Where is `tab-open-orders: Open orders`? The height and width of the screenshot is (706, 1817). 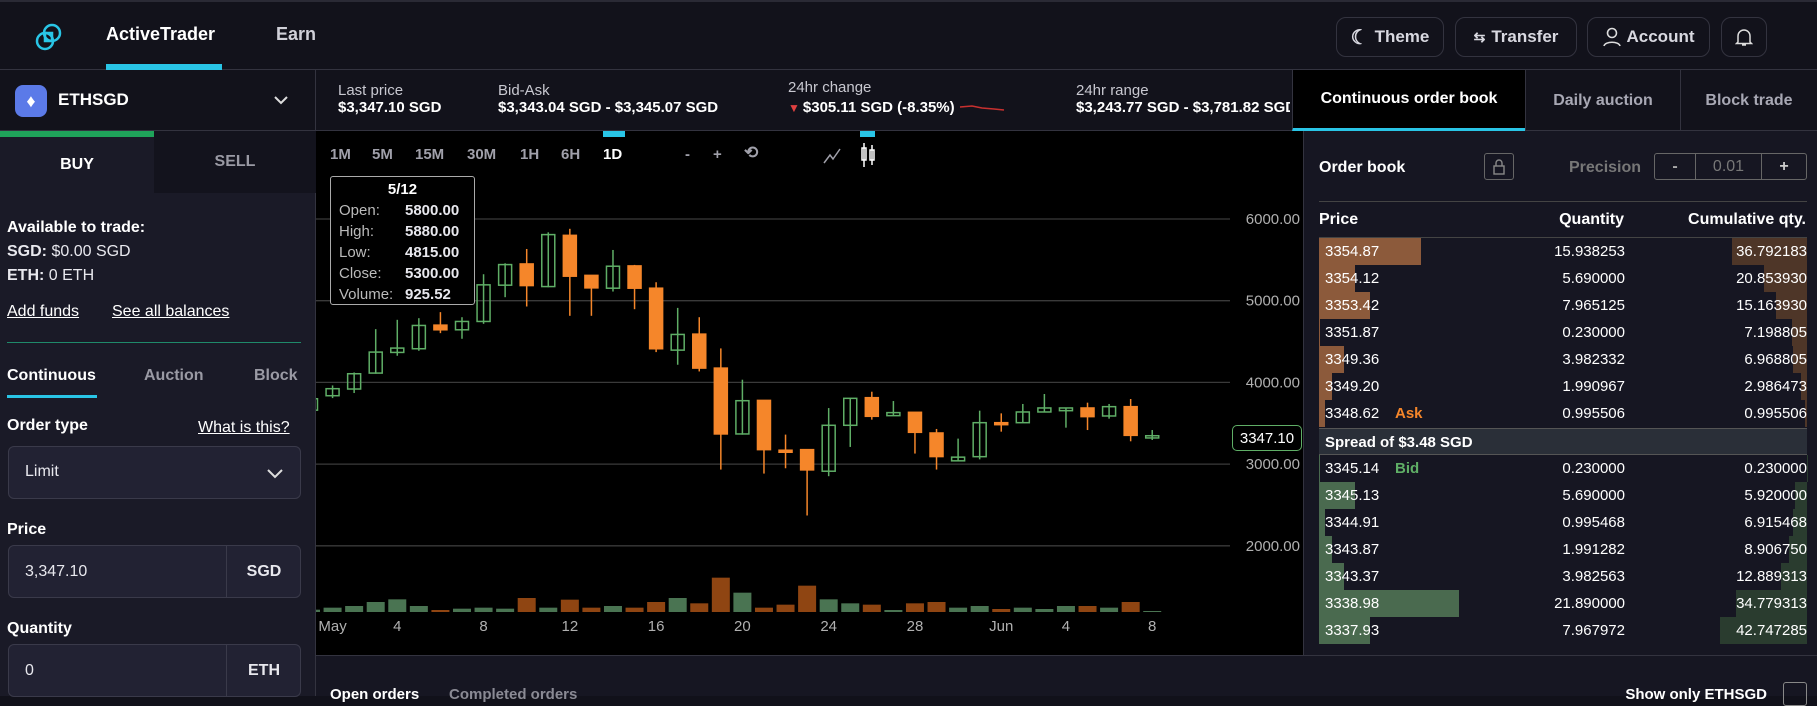
tab-open-orders: Open orders is located at coordinates (374, 694).